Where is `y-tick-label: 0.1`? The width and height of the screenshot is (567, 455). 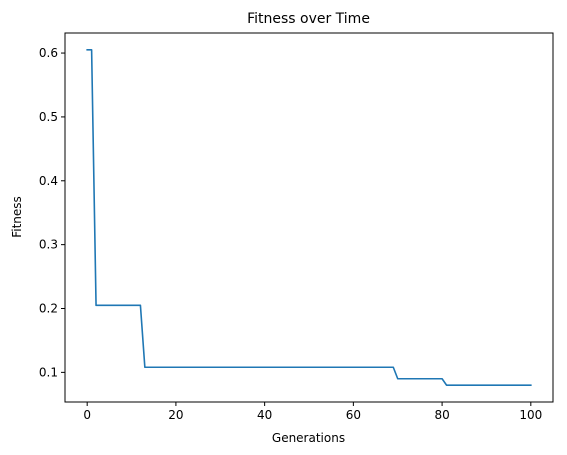 y-tick-label: 0.1 is located at coordinates (48, 372).